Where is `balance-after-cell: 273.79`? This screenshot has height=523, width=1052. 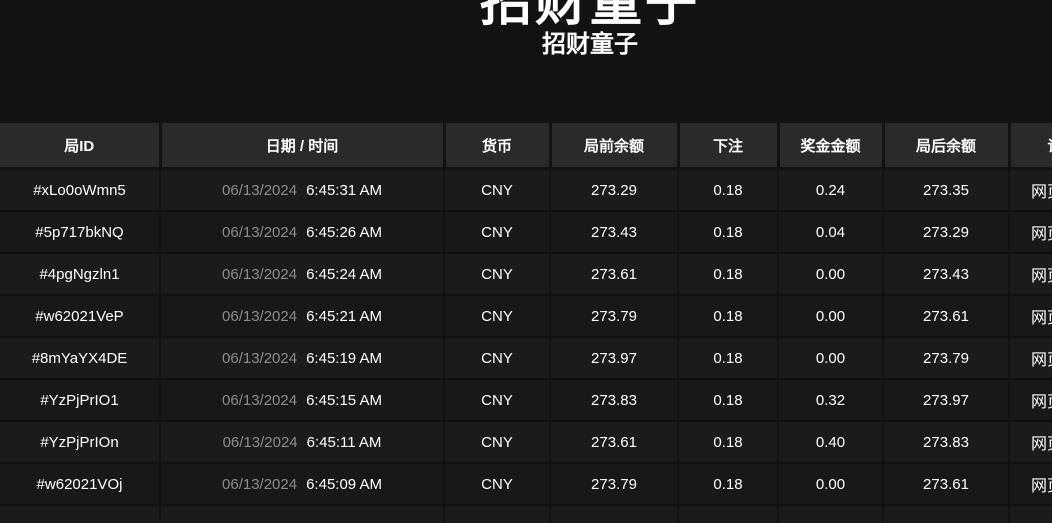 balance-after-cell: 273.79 is located at coordinates (946, 358).